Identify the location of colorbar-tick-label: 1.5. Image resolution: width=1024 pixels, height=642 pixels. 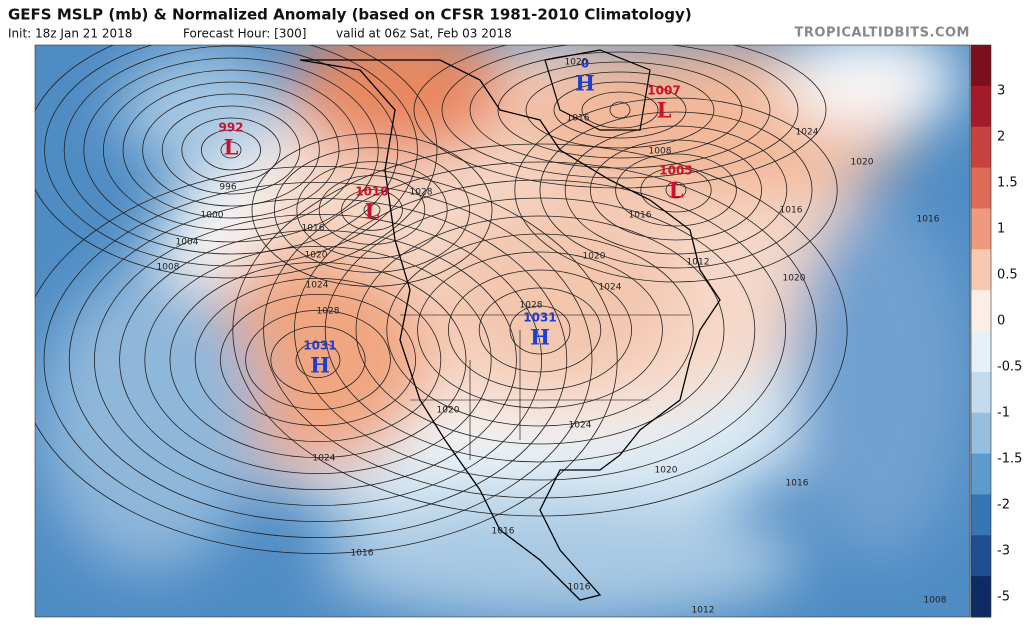
(1007, 183).